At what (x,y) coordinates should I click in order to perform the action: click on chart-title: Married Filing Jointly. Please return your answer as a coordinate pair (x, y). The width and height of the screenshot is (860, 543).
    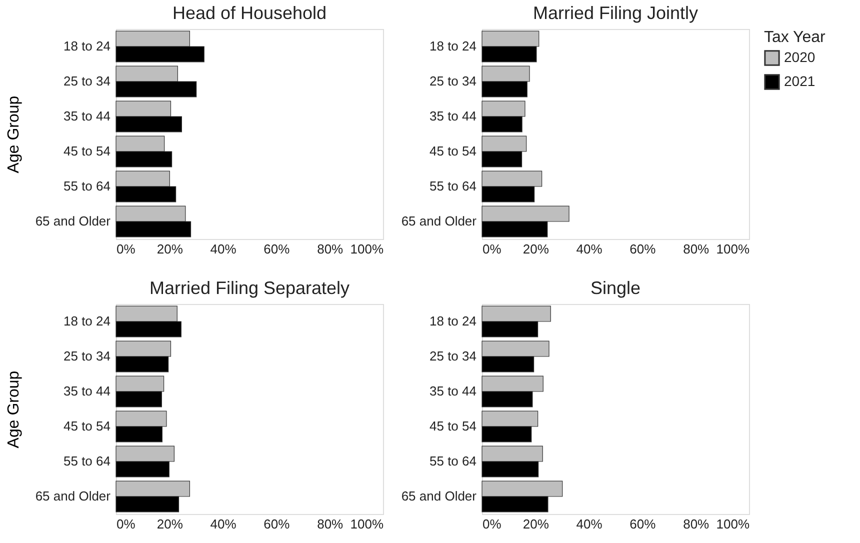
    Looking at the image, I should click on (615, 13).